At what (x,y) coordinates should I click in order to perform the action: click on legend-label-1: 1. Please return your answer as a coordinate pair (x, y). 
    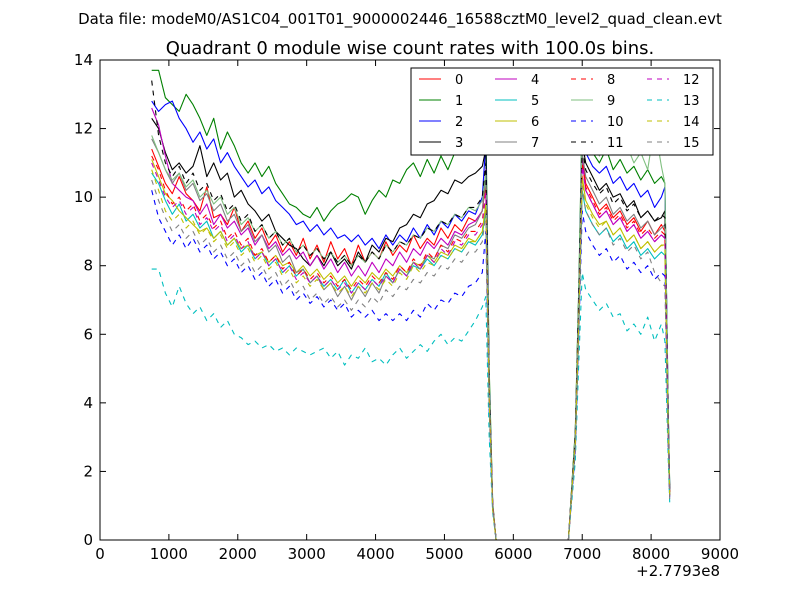
    Looking at the image, I should click on (459, 101).